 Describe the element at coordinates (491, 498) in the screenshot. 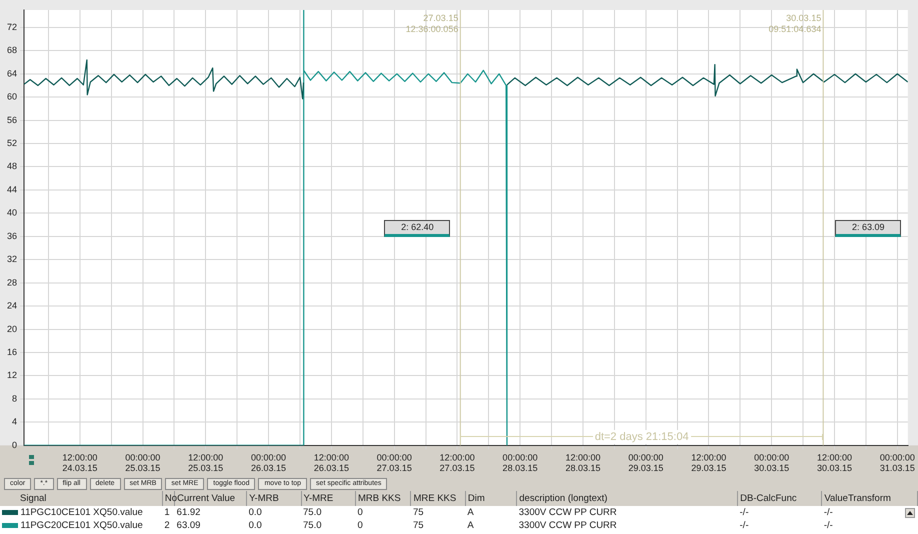

I see `category-label: Dim` at that location.